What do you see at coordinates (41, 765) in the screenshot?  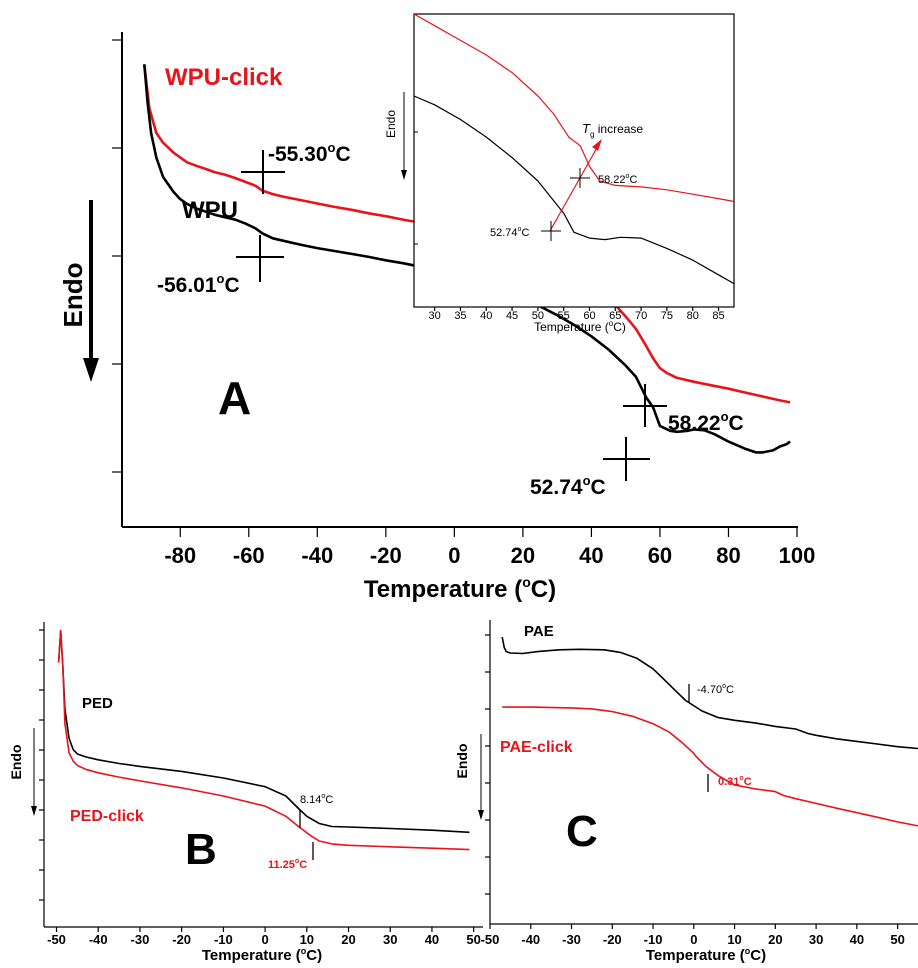 I see `panel-b-y-ticks` at bounding box center [41, 765].